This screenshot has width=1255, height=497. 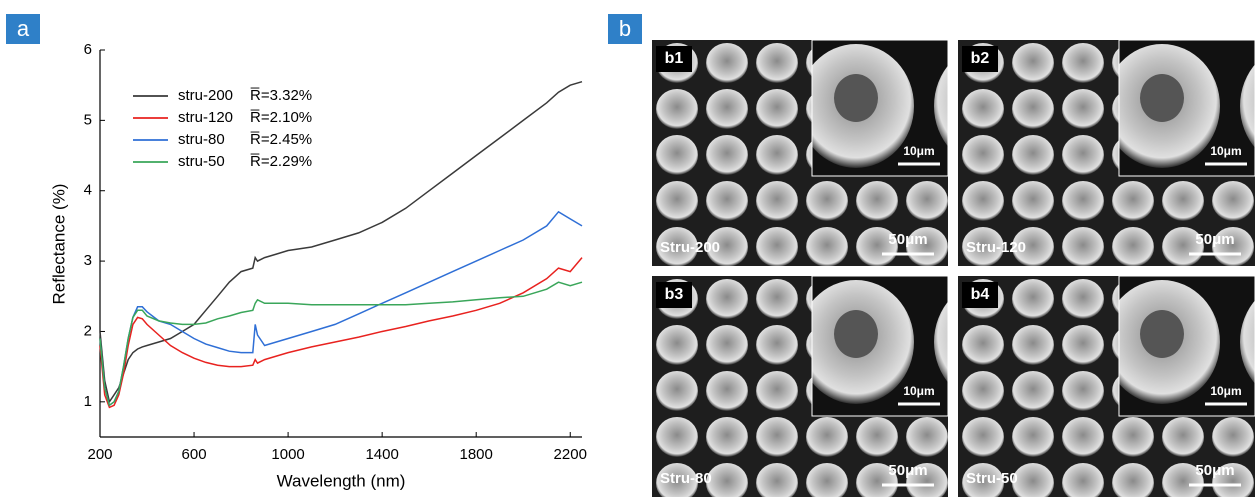 I want to click on x-tick-label: 2200, so click(x=570, y=454).